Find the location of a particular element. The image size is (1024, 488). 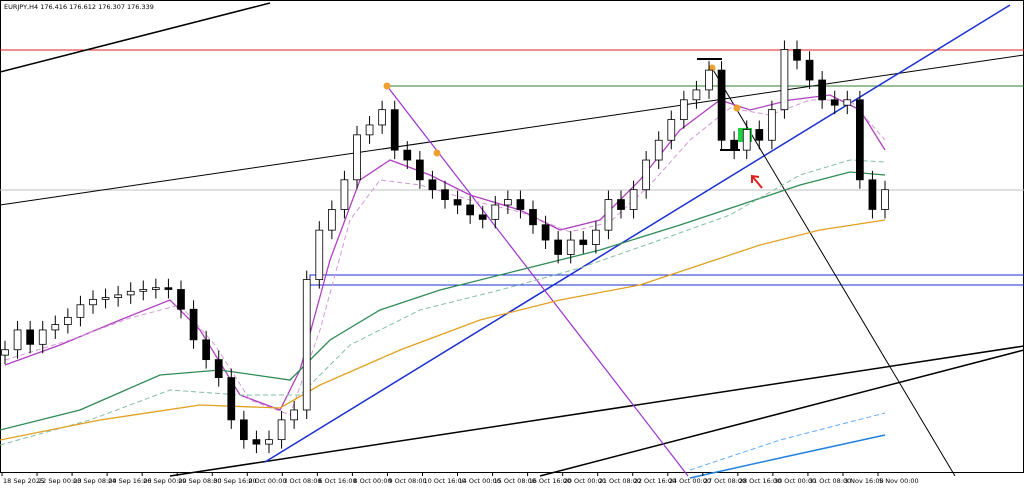

x-tick-label: 10 Oct 16:00 is located at coordinates (444, 481).